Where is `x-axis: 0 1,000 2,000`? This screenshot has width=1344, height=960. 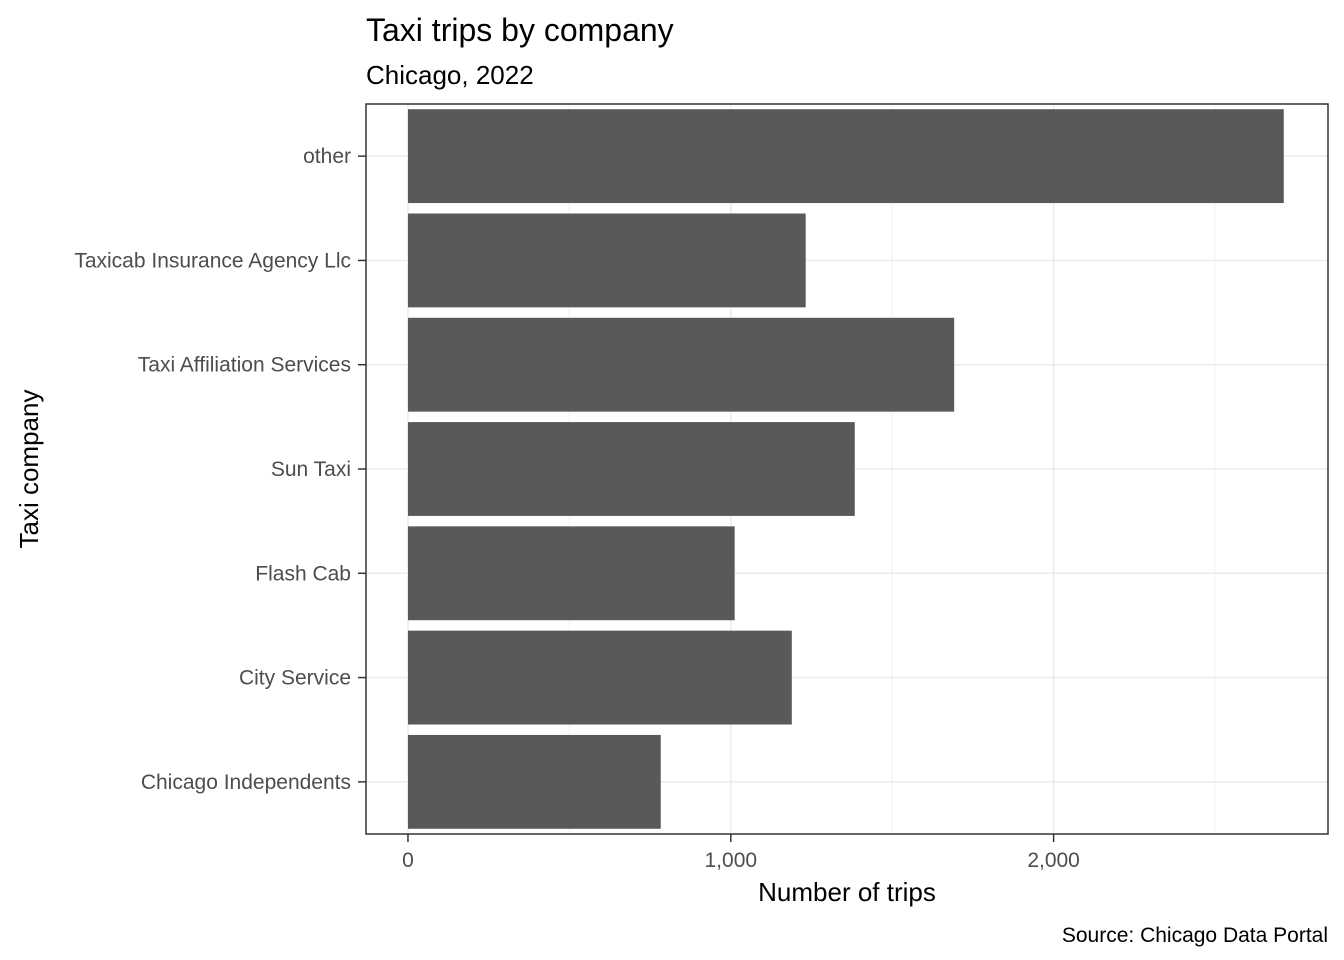 x-axis: 0 1,000 2,000 is located at coordinates (741, 853).